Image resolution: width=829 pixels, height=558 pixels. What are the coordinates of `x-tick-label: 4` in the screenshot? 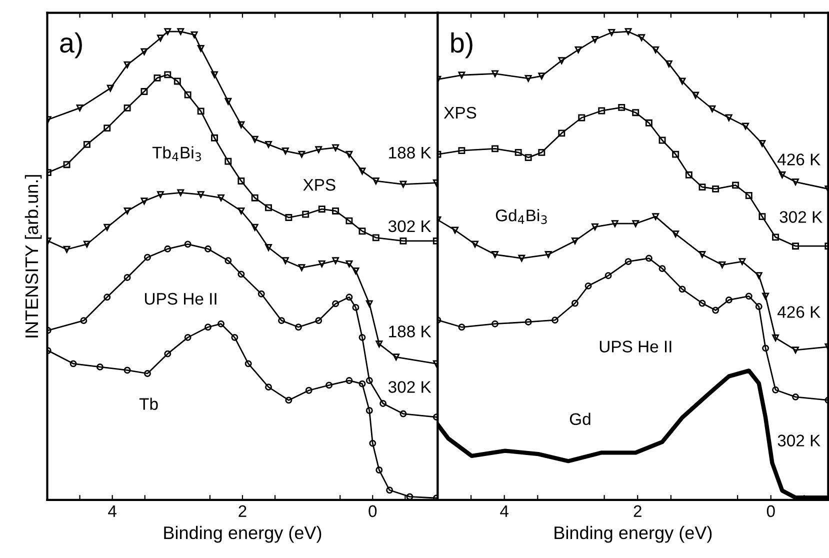 It's located at (504, 511).